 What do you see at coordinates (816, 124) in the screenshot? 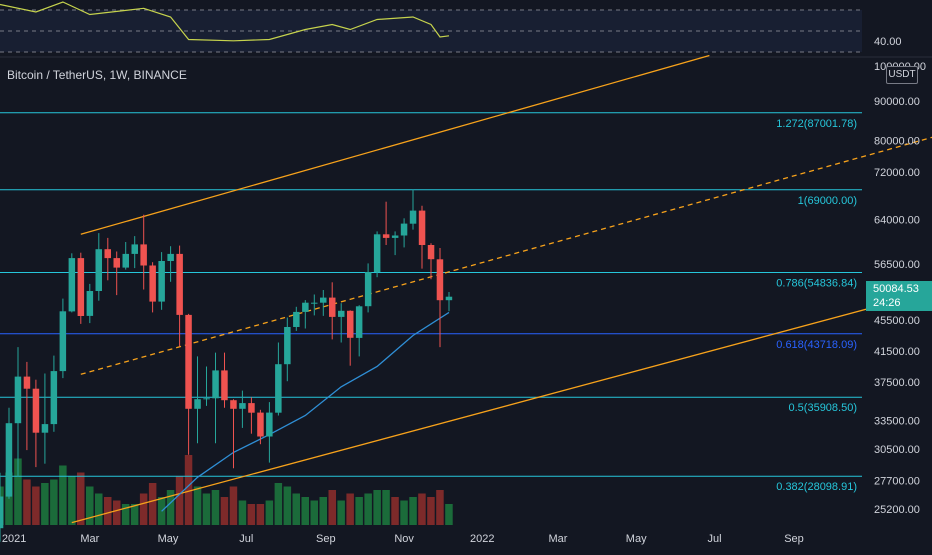
I see `fib-level-label: 1.272(87001.78)` at bounding box center [816, 124].